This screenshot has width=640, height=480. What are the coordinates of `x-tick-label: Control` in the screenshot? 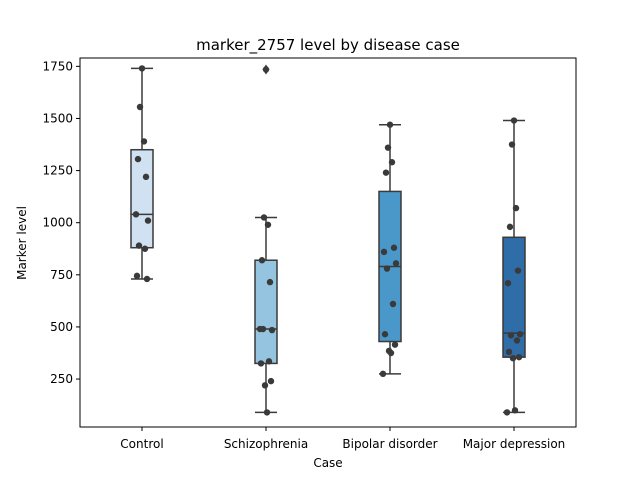 It's located at (141, 444).